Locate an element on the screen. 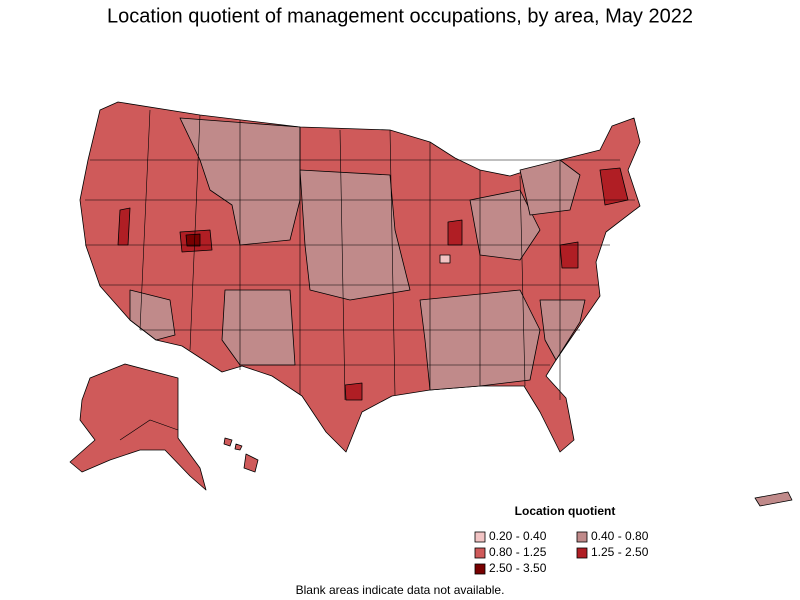 The image size is (800, 600). legend-label: 0.80 - 1.25 is located at coordinates (518, 552).